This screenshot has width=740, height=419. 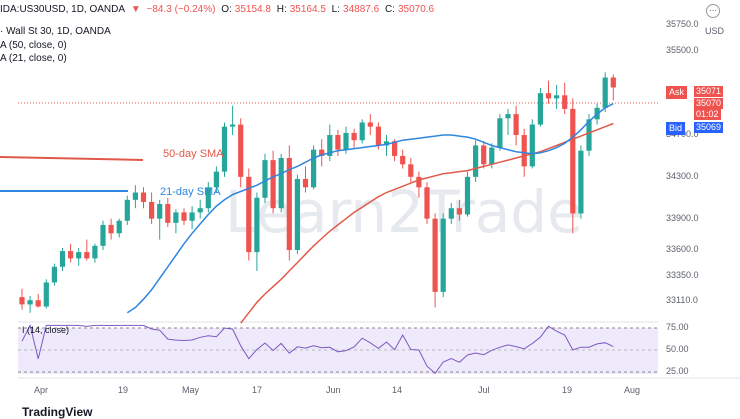 I want to click on price-tick-label: 33900.0, so click(x=682, y=217).